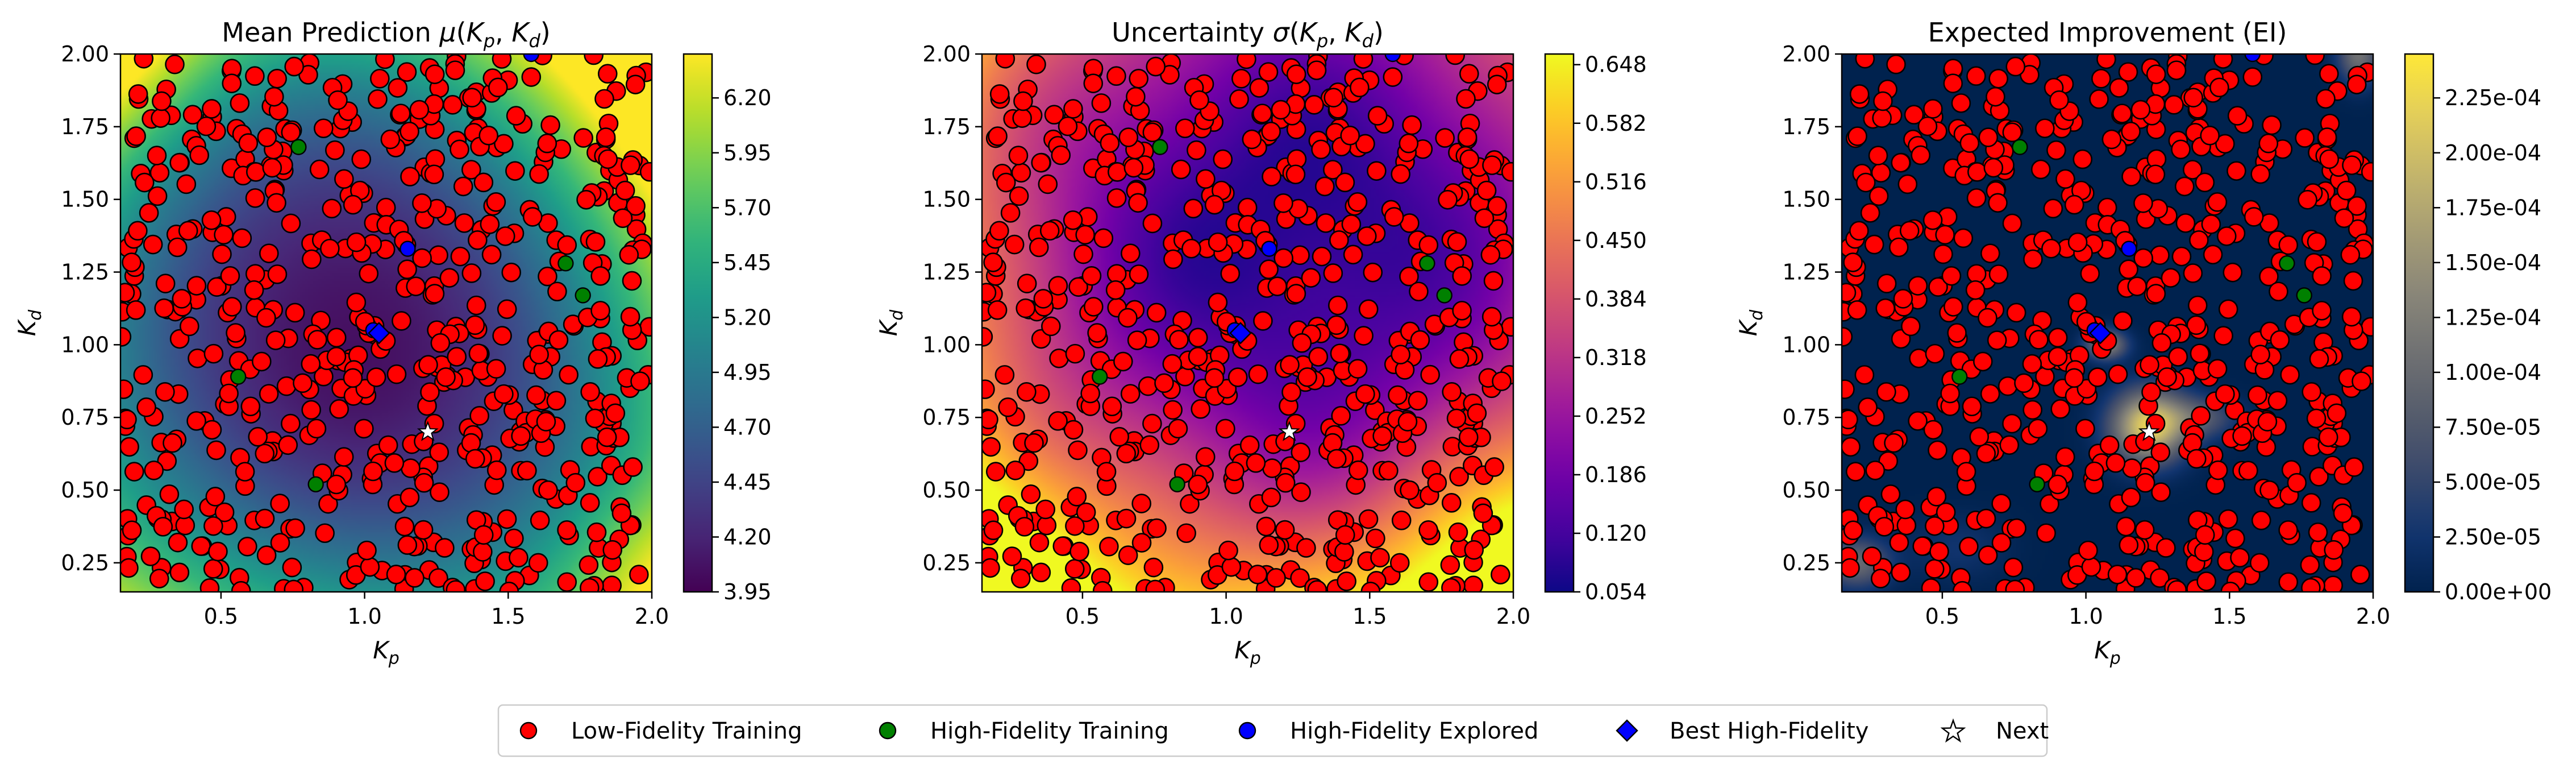 The image size is (2576, 767). I want to click on y-tick-label: 1.25, so click(1806, 272).